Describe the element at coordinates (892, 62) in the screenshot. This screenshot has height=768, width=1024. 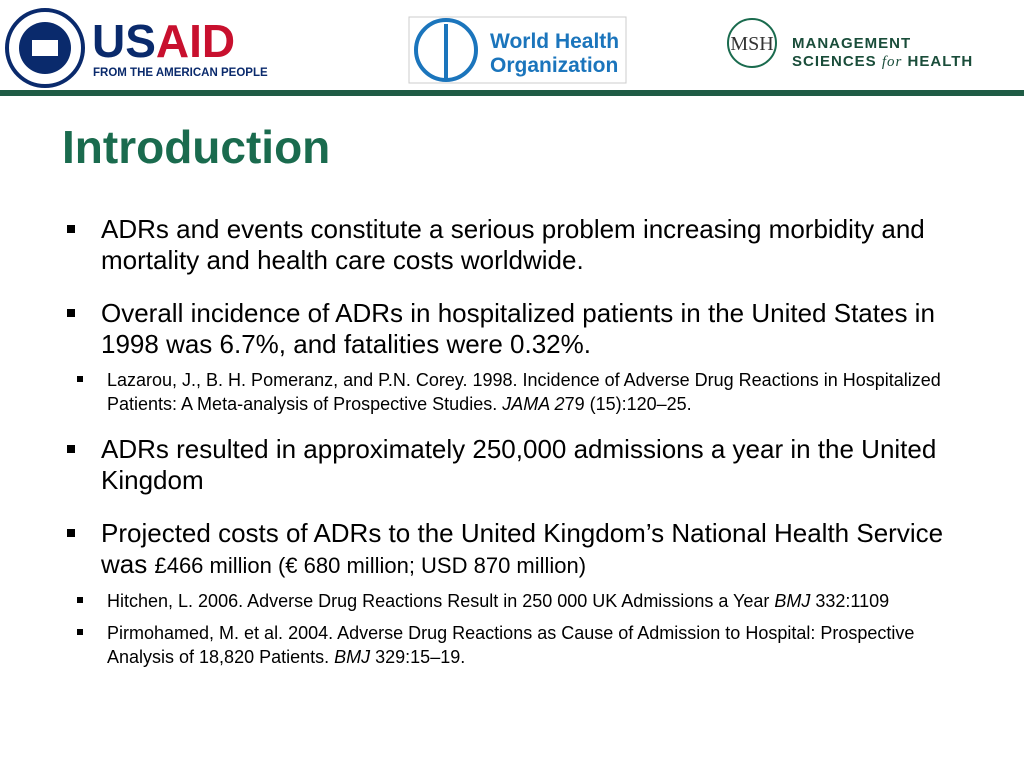
I see `msh-for: for` at that location.